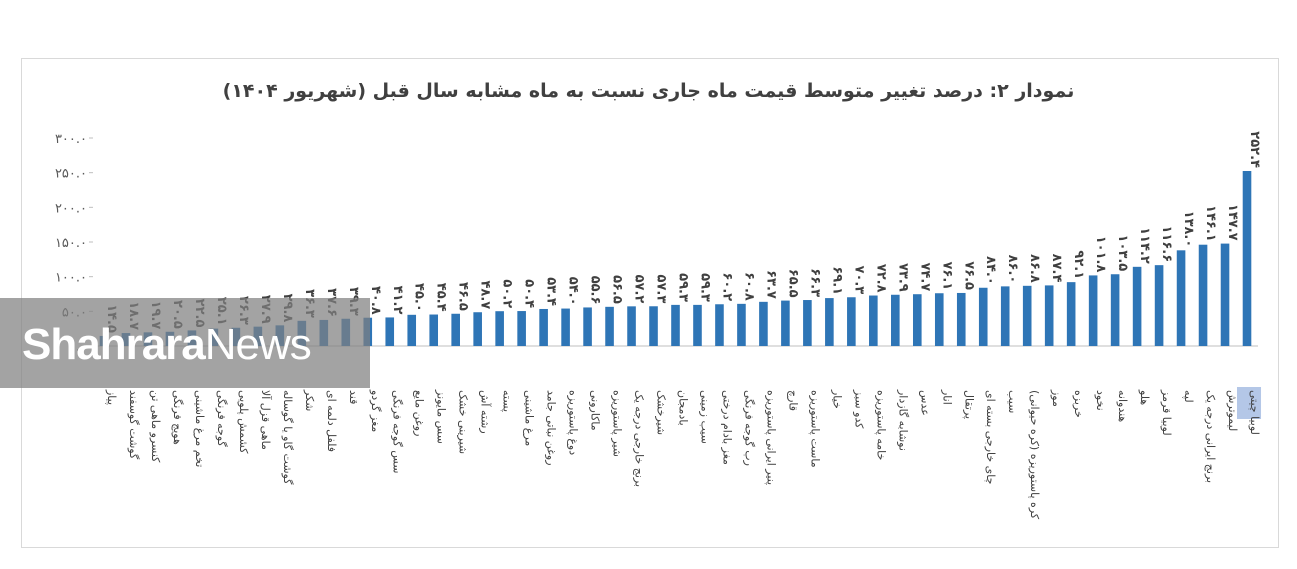  What do you see at coordinates (185, 343) in the screenshot?
I see `watermark-banner: ShahraraNews` at bounding box center [185, 343].